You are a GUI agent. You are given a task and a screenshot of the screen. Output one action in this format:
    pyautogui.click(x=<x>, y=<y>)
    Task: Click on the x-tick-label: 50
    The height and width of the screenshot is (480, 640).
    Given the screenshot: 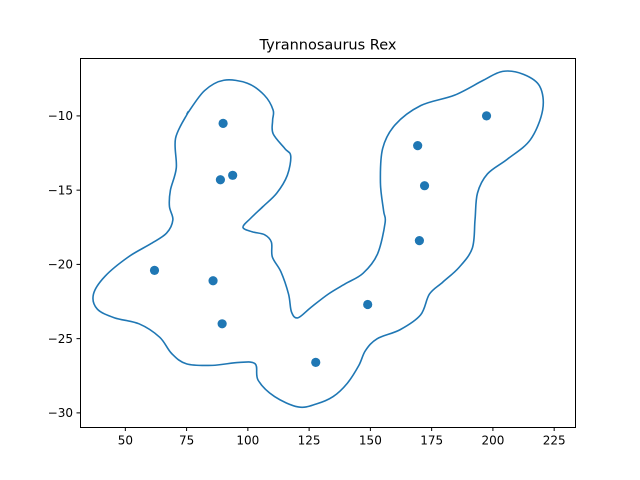 What is the action you would take?
    pyautogui.click(x=125, y=441)
    